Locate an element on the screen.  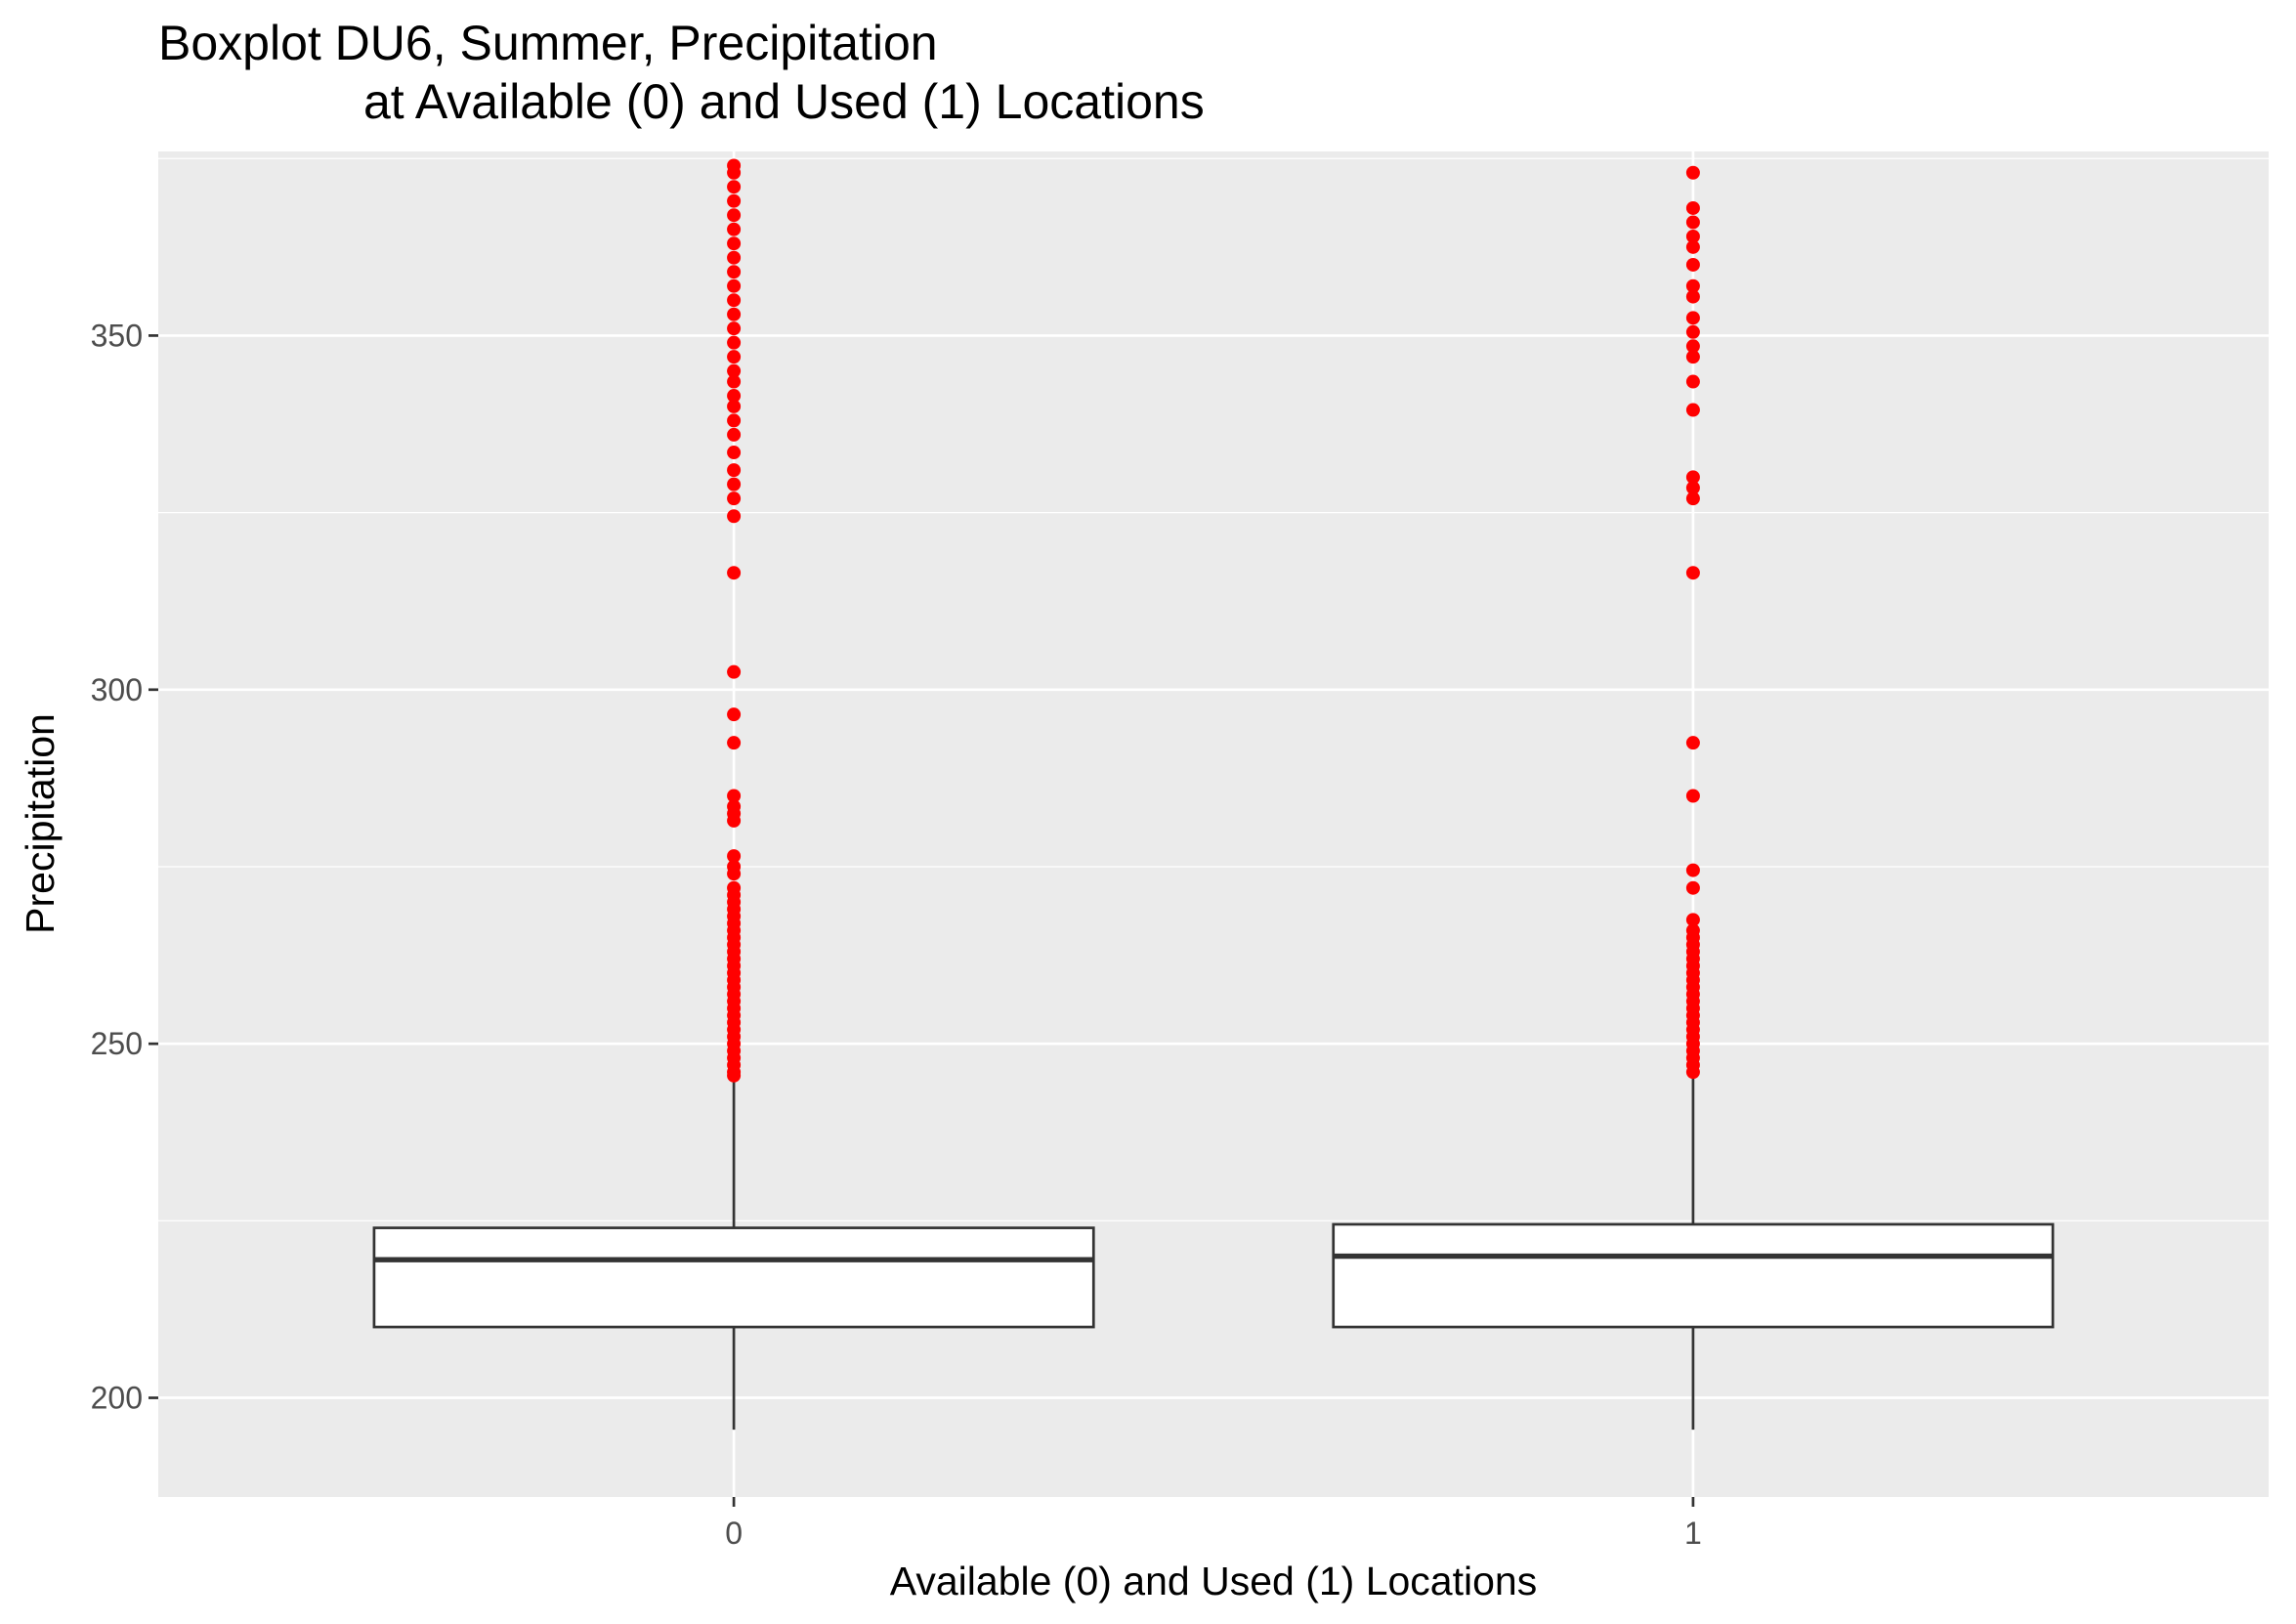
chart-title: Boxplot DU6, Summer, Precipitation is located at coordinates (548, 43).